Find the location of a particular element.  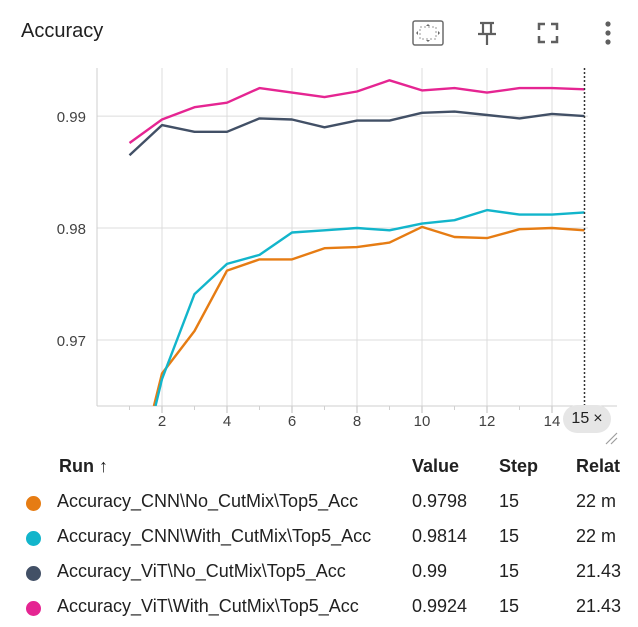

run-name: Accuracy_CNN\No_CutMix\Top5_Acc is located at coordinates (208, 501).